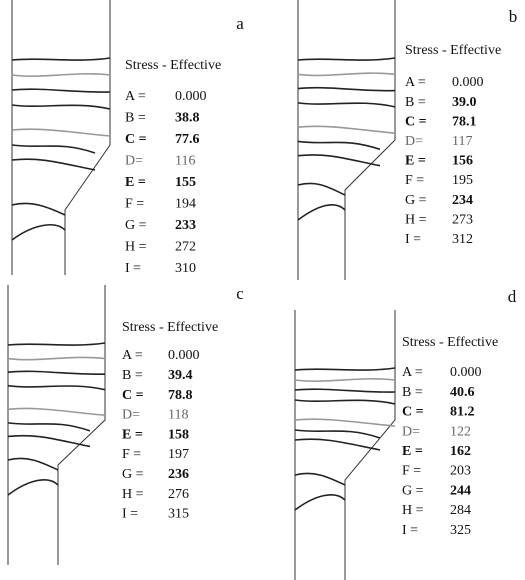  What do you see at coordinates (462, 200) in the screenshot?
I see `legend-value: 234` at bounding box center [462, 200].